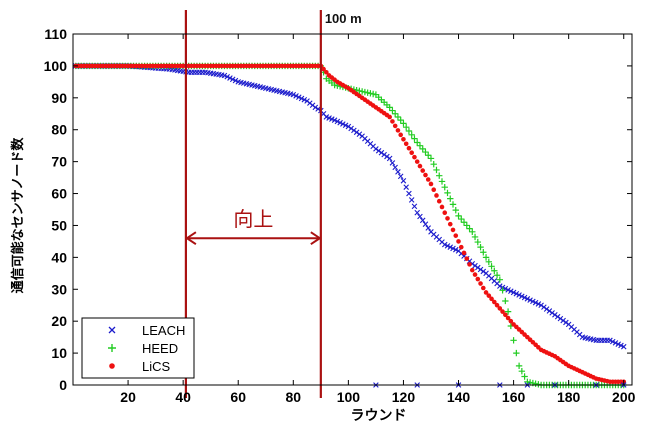  I want to click on y-tick-label: 90, so click(59, 98).